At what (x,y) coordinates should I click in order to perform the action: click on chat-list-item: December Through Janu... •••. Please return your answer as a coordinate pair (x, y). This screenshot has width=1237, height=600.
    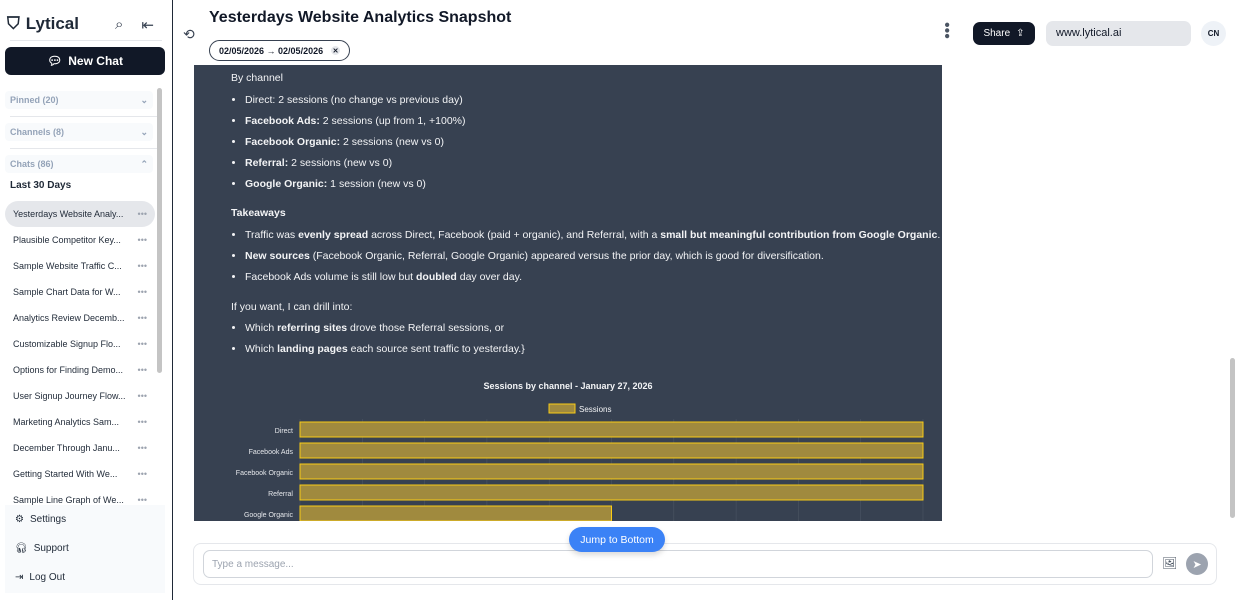
    Looking at the image, I should click on (80, 448).